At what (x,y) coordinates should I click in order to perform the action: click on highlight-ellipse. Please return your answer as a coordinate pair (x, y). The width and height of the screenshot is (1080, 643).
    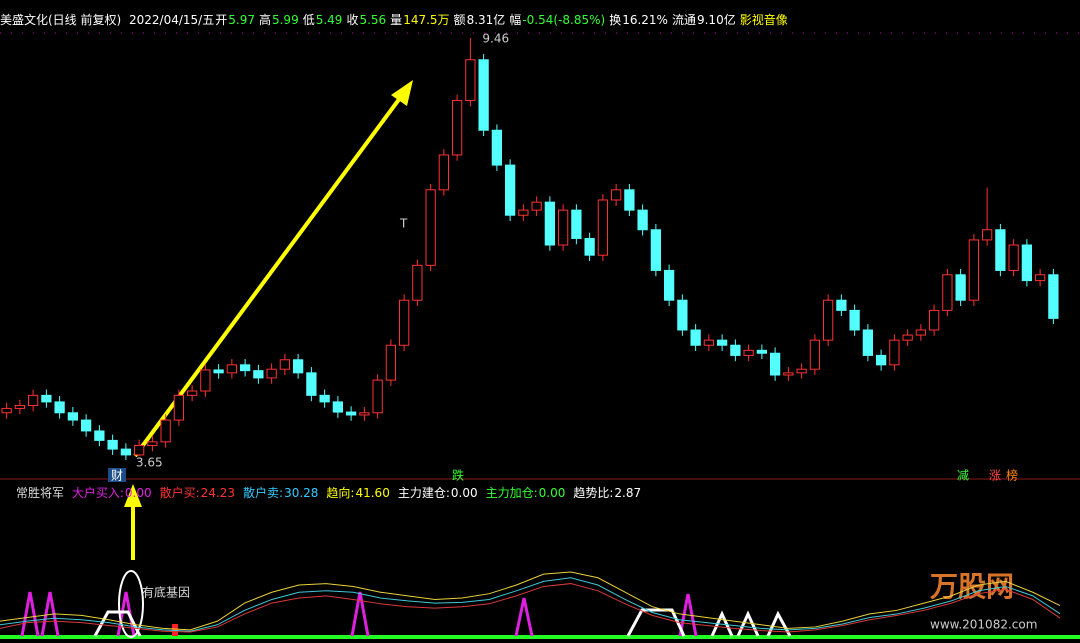
    Looking at the image, I should click on (131, 604).